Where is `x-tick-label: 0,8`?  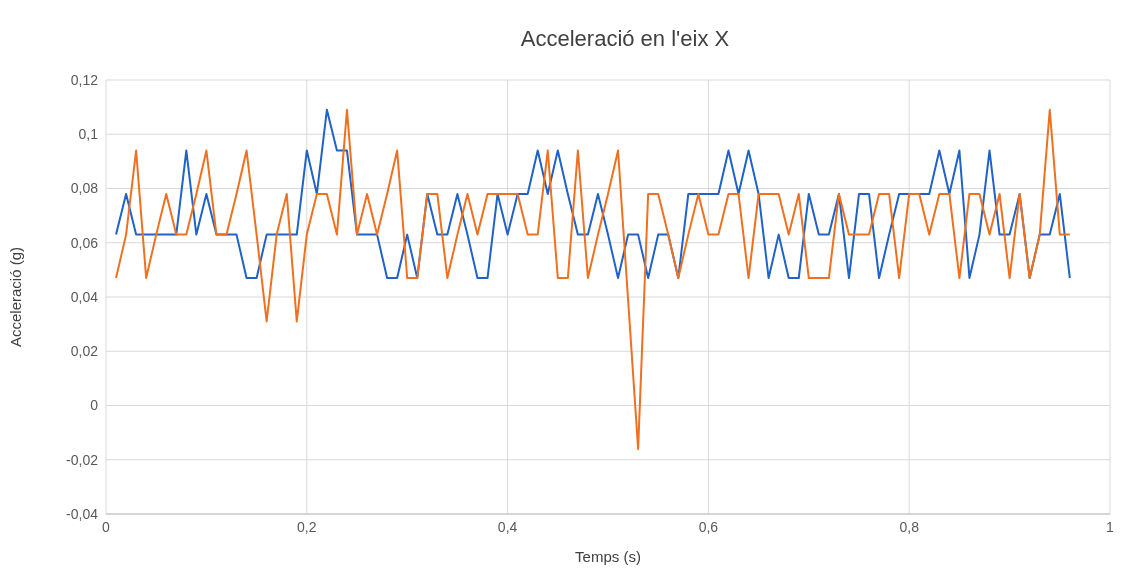
x-tick-label: 0,8 is located at coordinates (909, 526).